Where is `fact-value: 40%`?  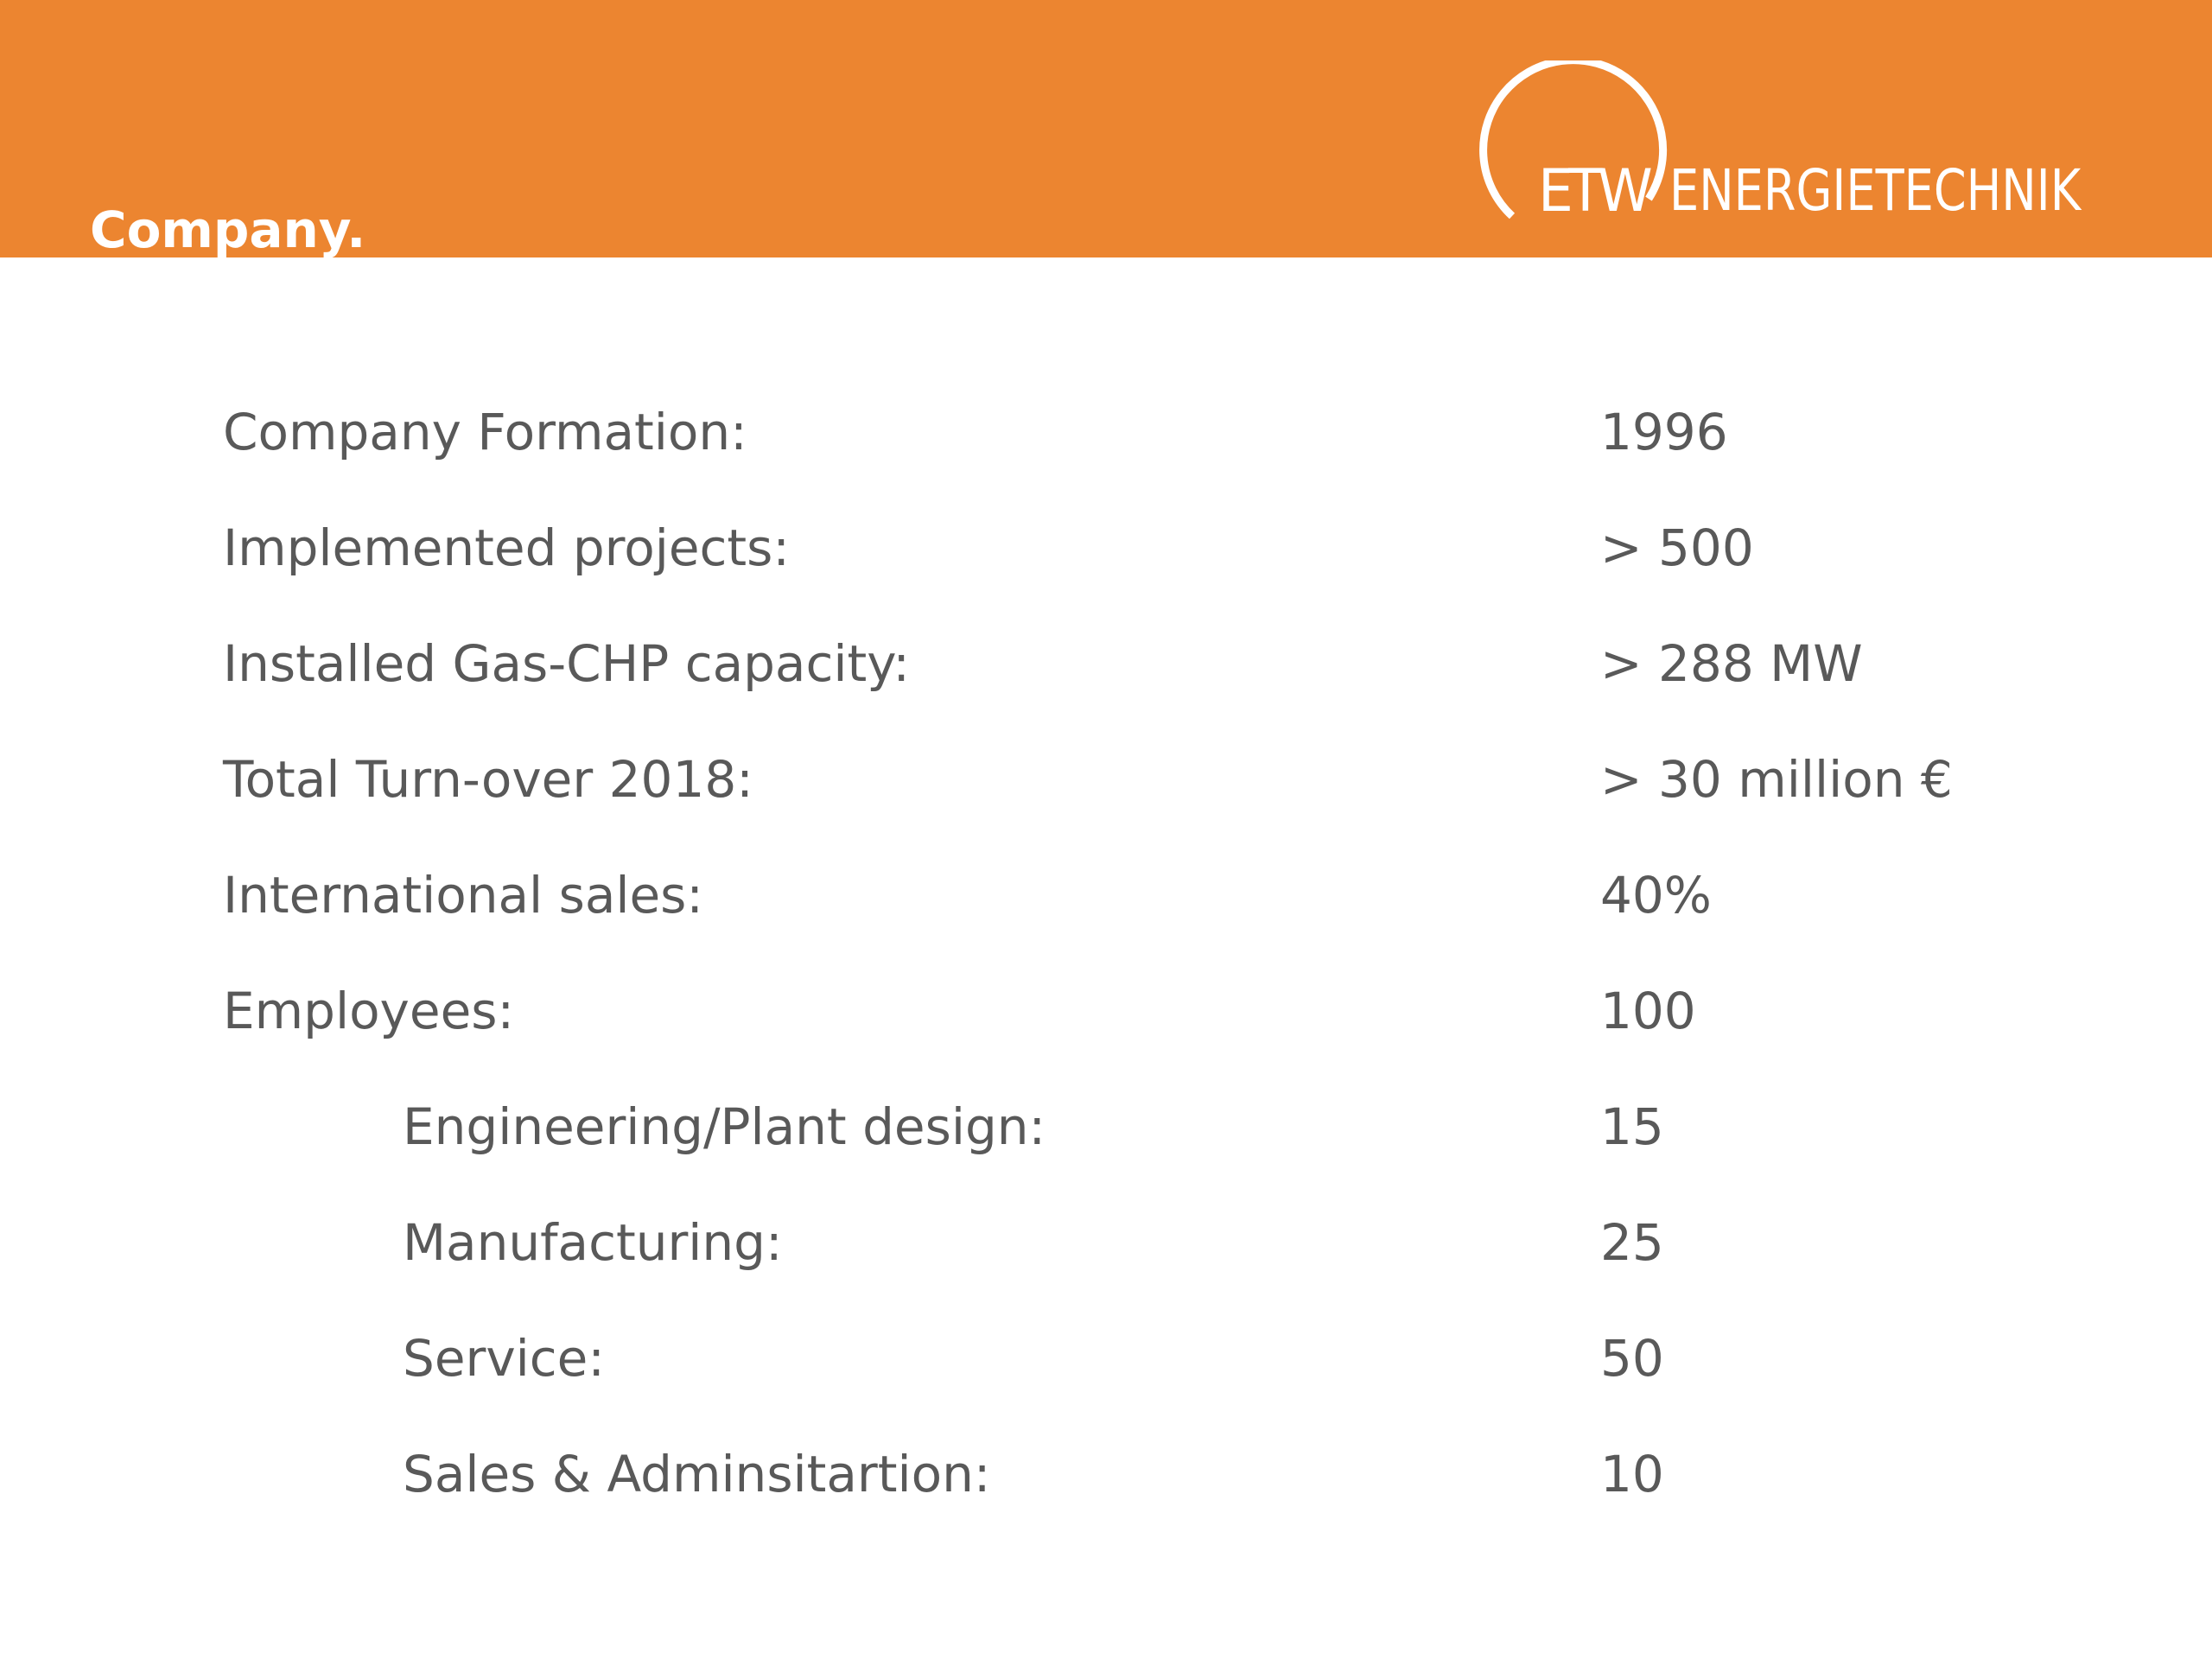 fact-value: 40% is located at coordinates (1656, 895).